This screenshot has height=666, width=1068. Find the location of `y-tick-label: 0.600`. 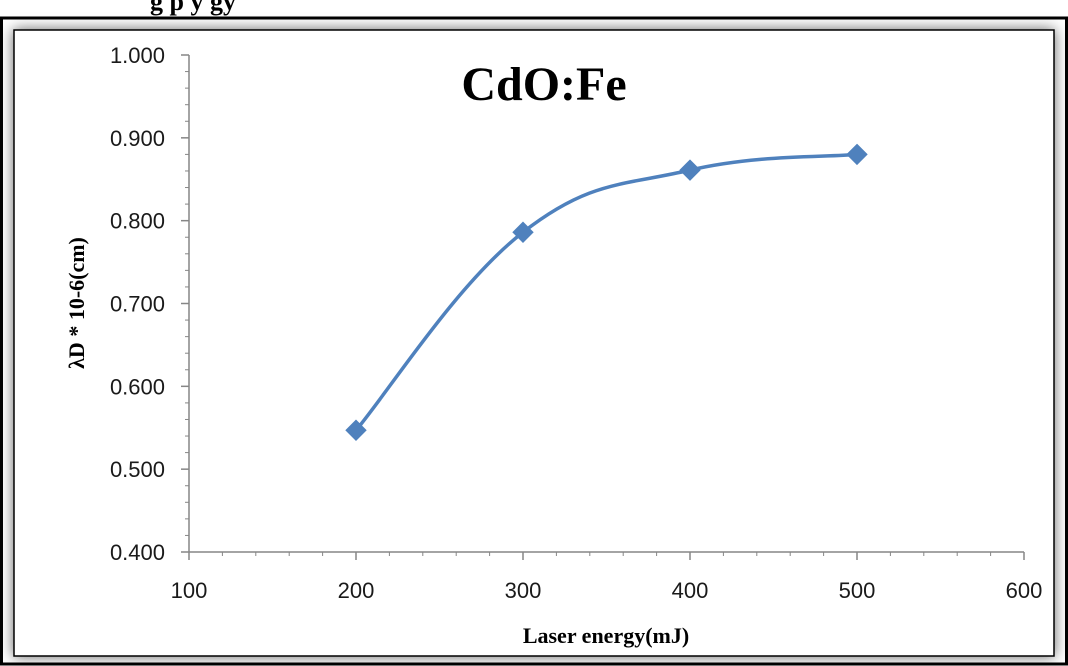

y-tick-label: 0.600 is located at coordinates (137, 386).